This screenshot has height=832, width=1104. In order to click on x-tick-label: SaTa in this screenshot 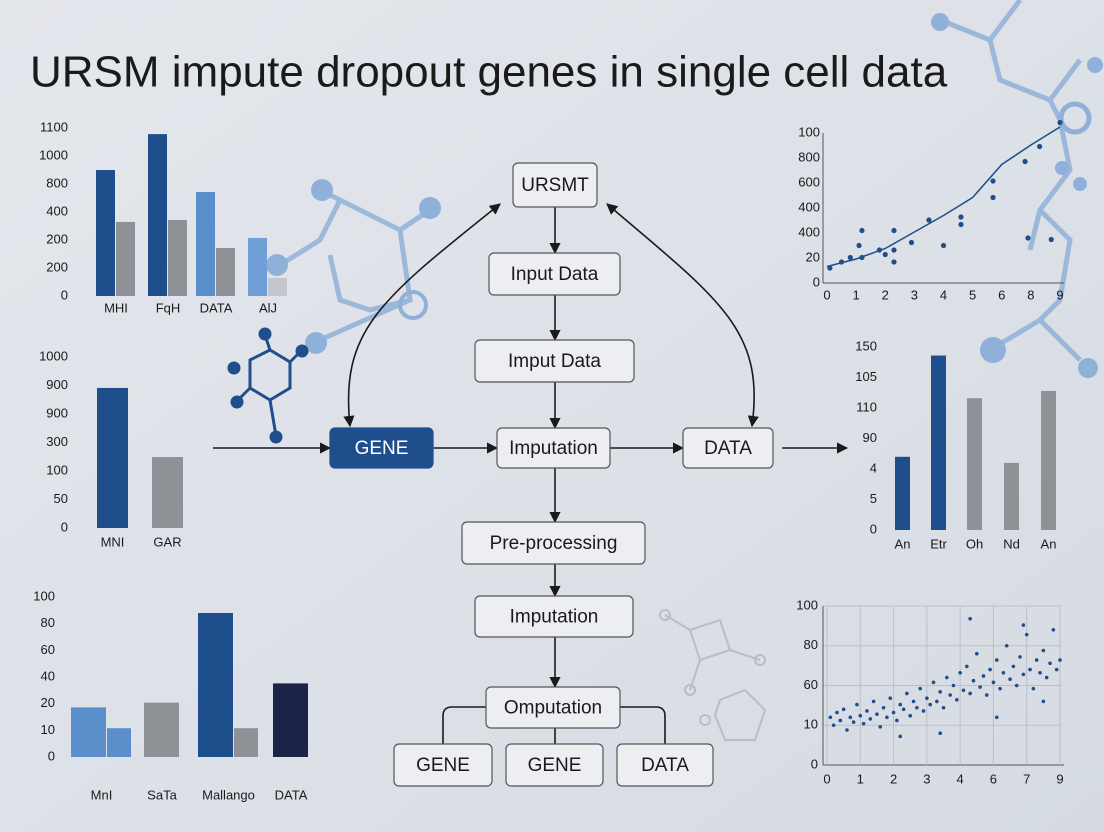, I will do `click(162, 794)`.